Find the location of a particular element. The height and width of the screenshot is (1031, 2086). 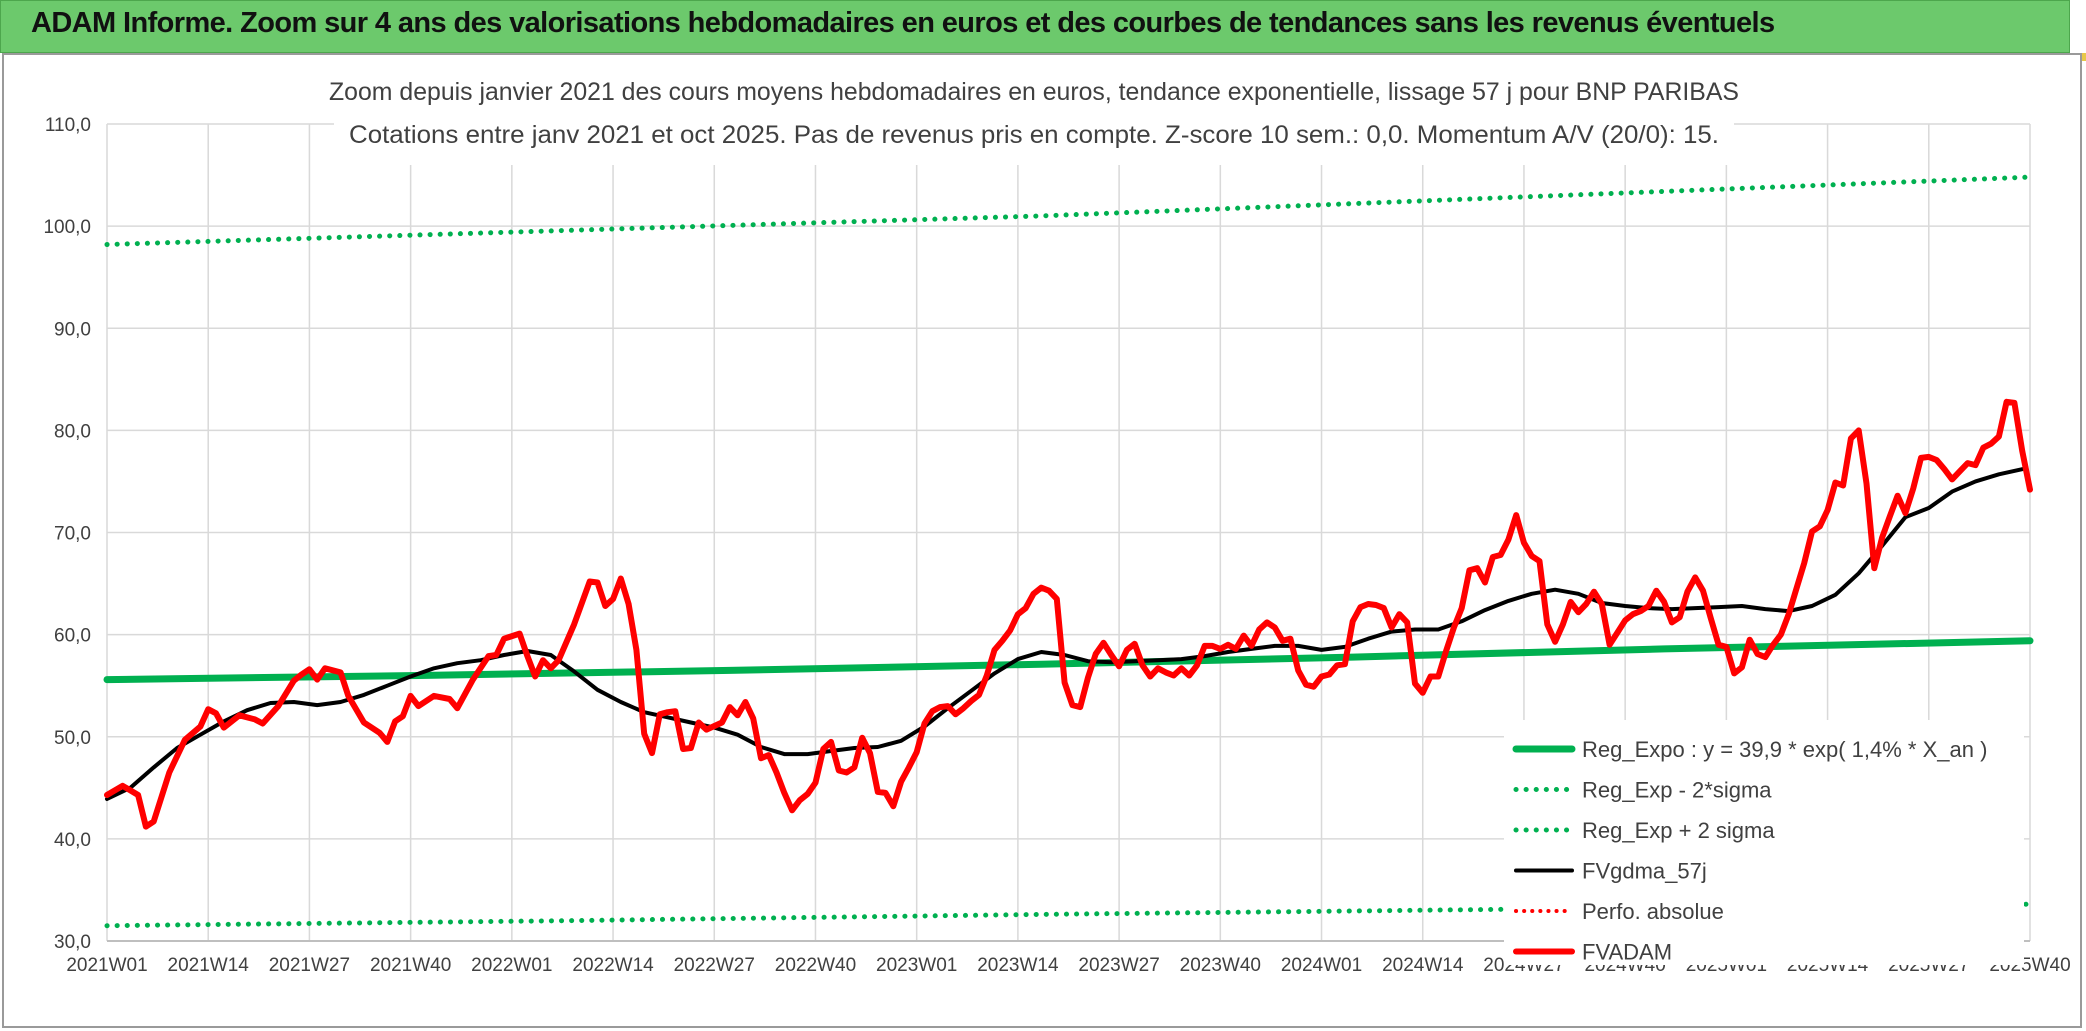

x-tick-label: 2023W40 is located at coordinates (1220, 965).